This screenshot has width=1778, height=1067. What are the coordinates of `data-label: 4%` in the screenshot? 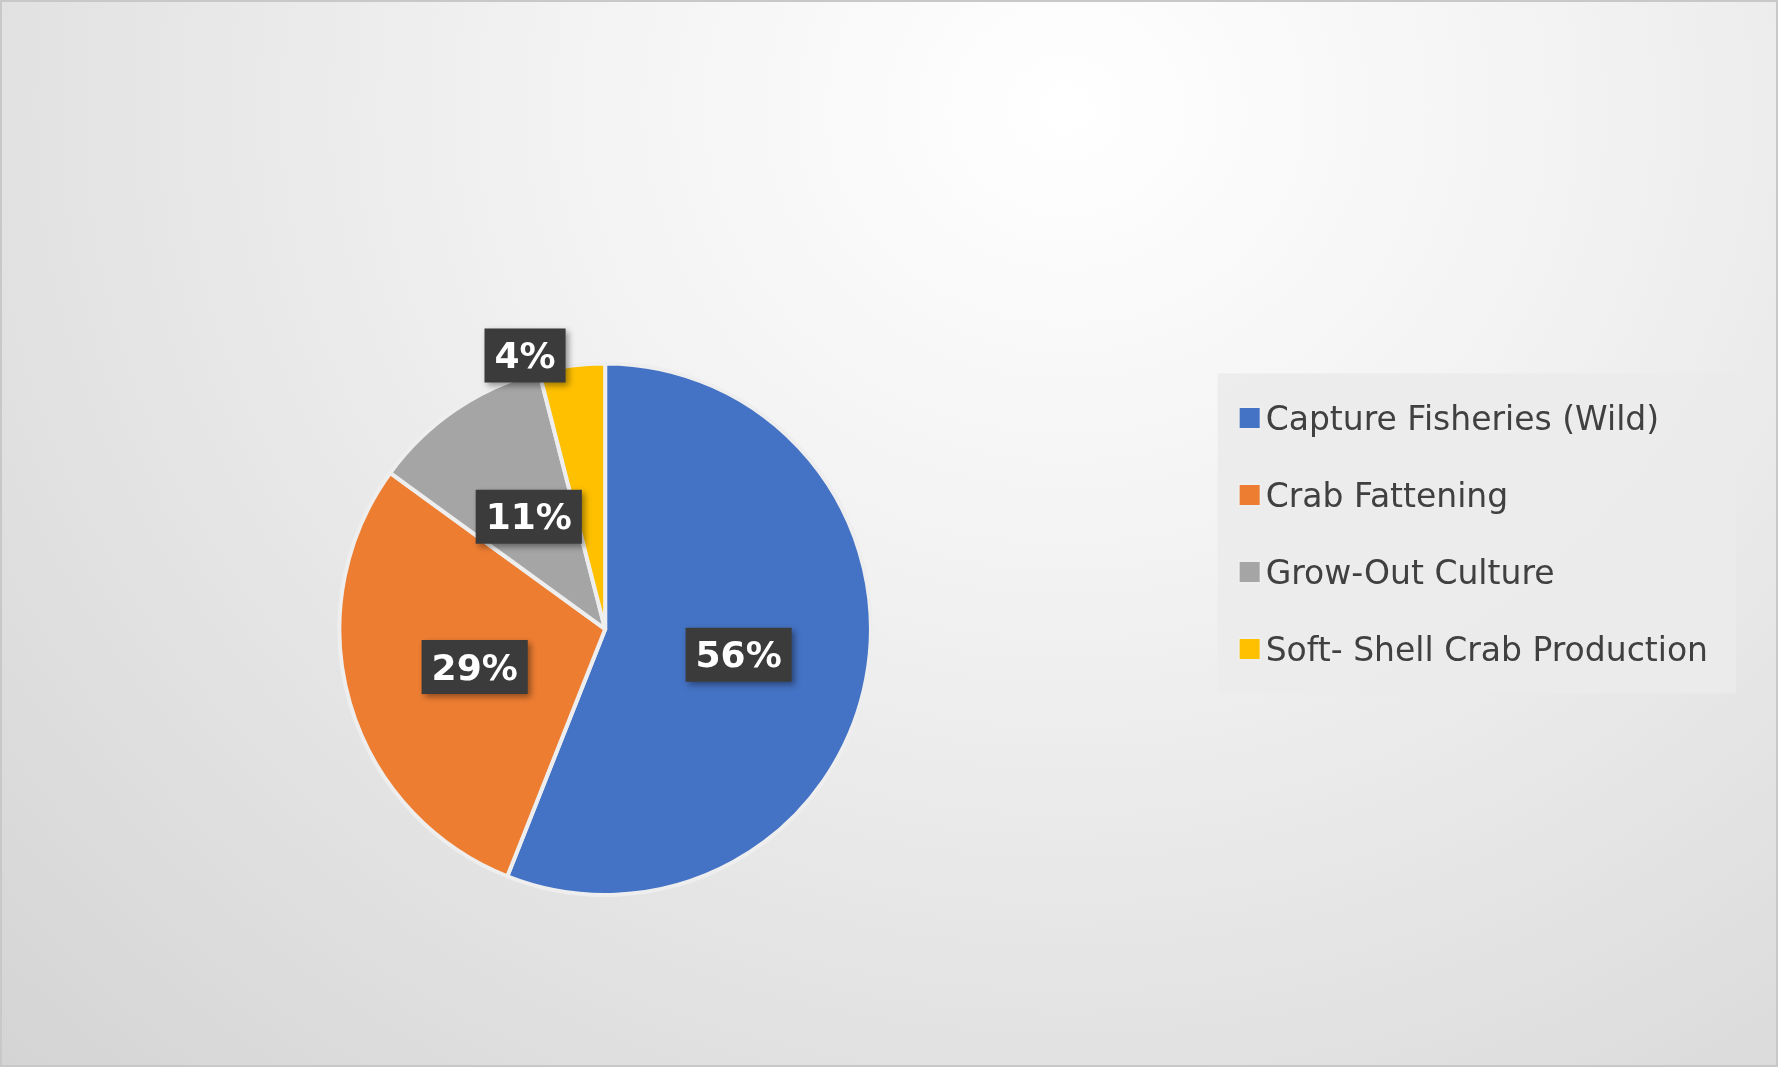 It's located at (525, 356).